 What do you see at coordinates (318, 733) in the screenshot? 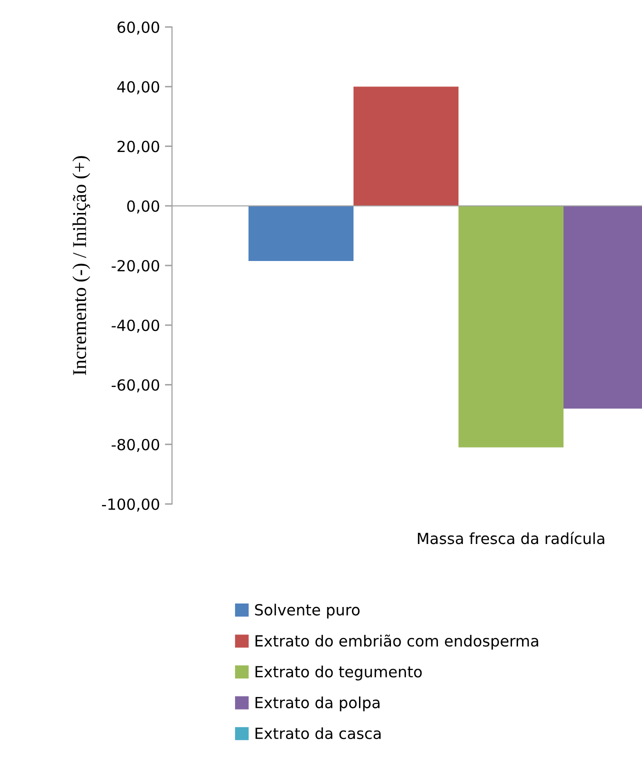
I see `legend-label: Extrato da casca` at bounding box center [318, 733].